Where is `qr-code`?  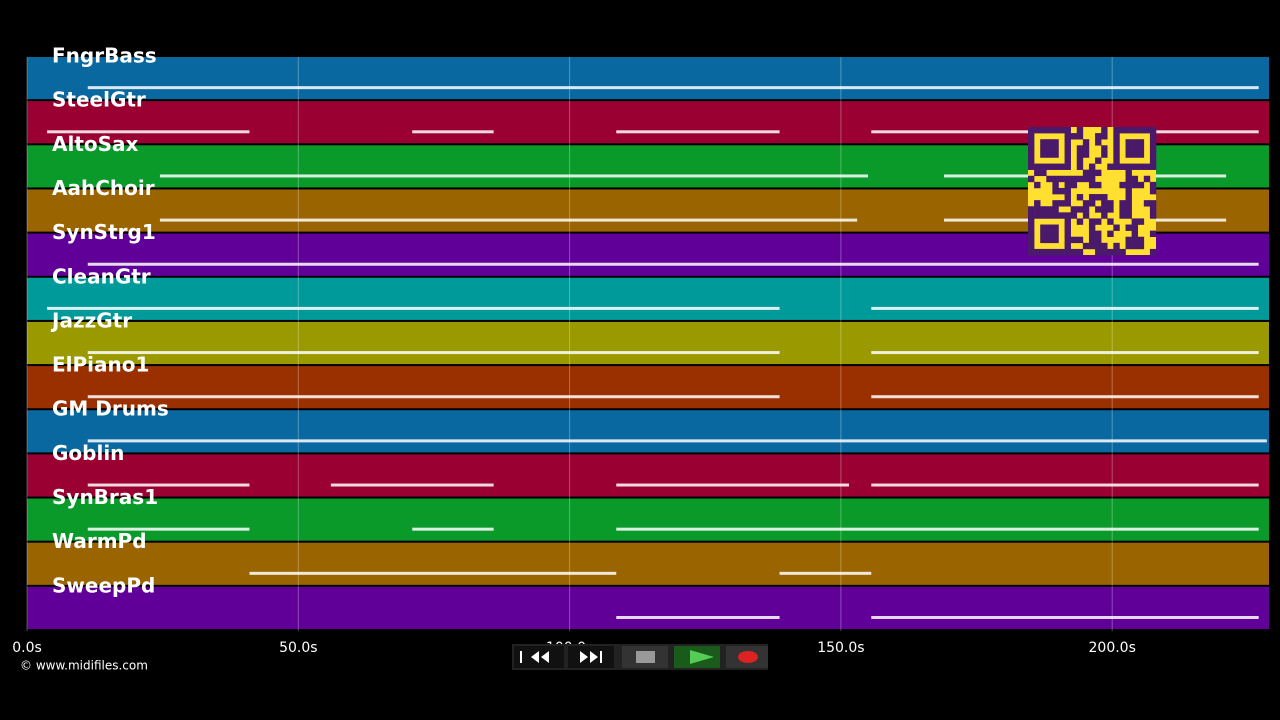 qr-code is located at coordinates (1092, 191).